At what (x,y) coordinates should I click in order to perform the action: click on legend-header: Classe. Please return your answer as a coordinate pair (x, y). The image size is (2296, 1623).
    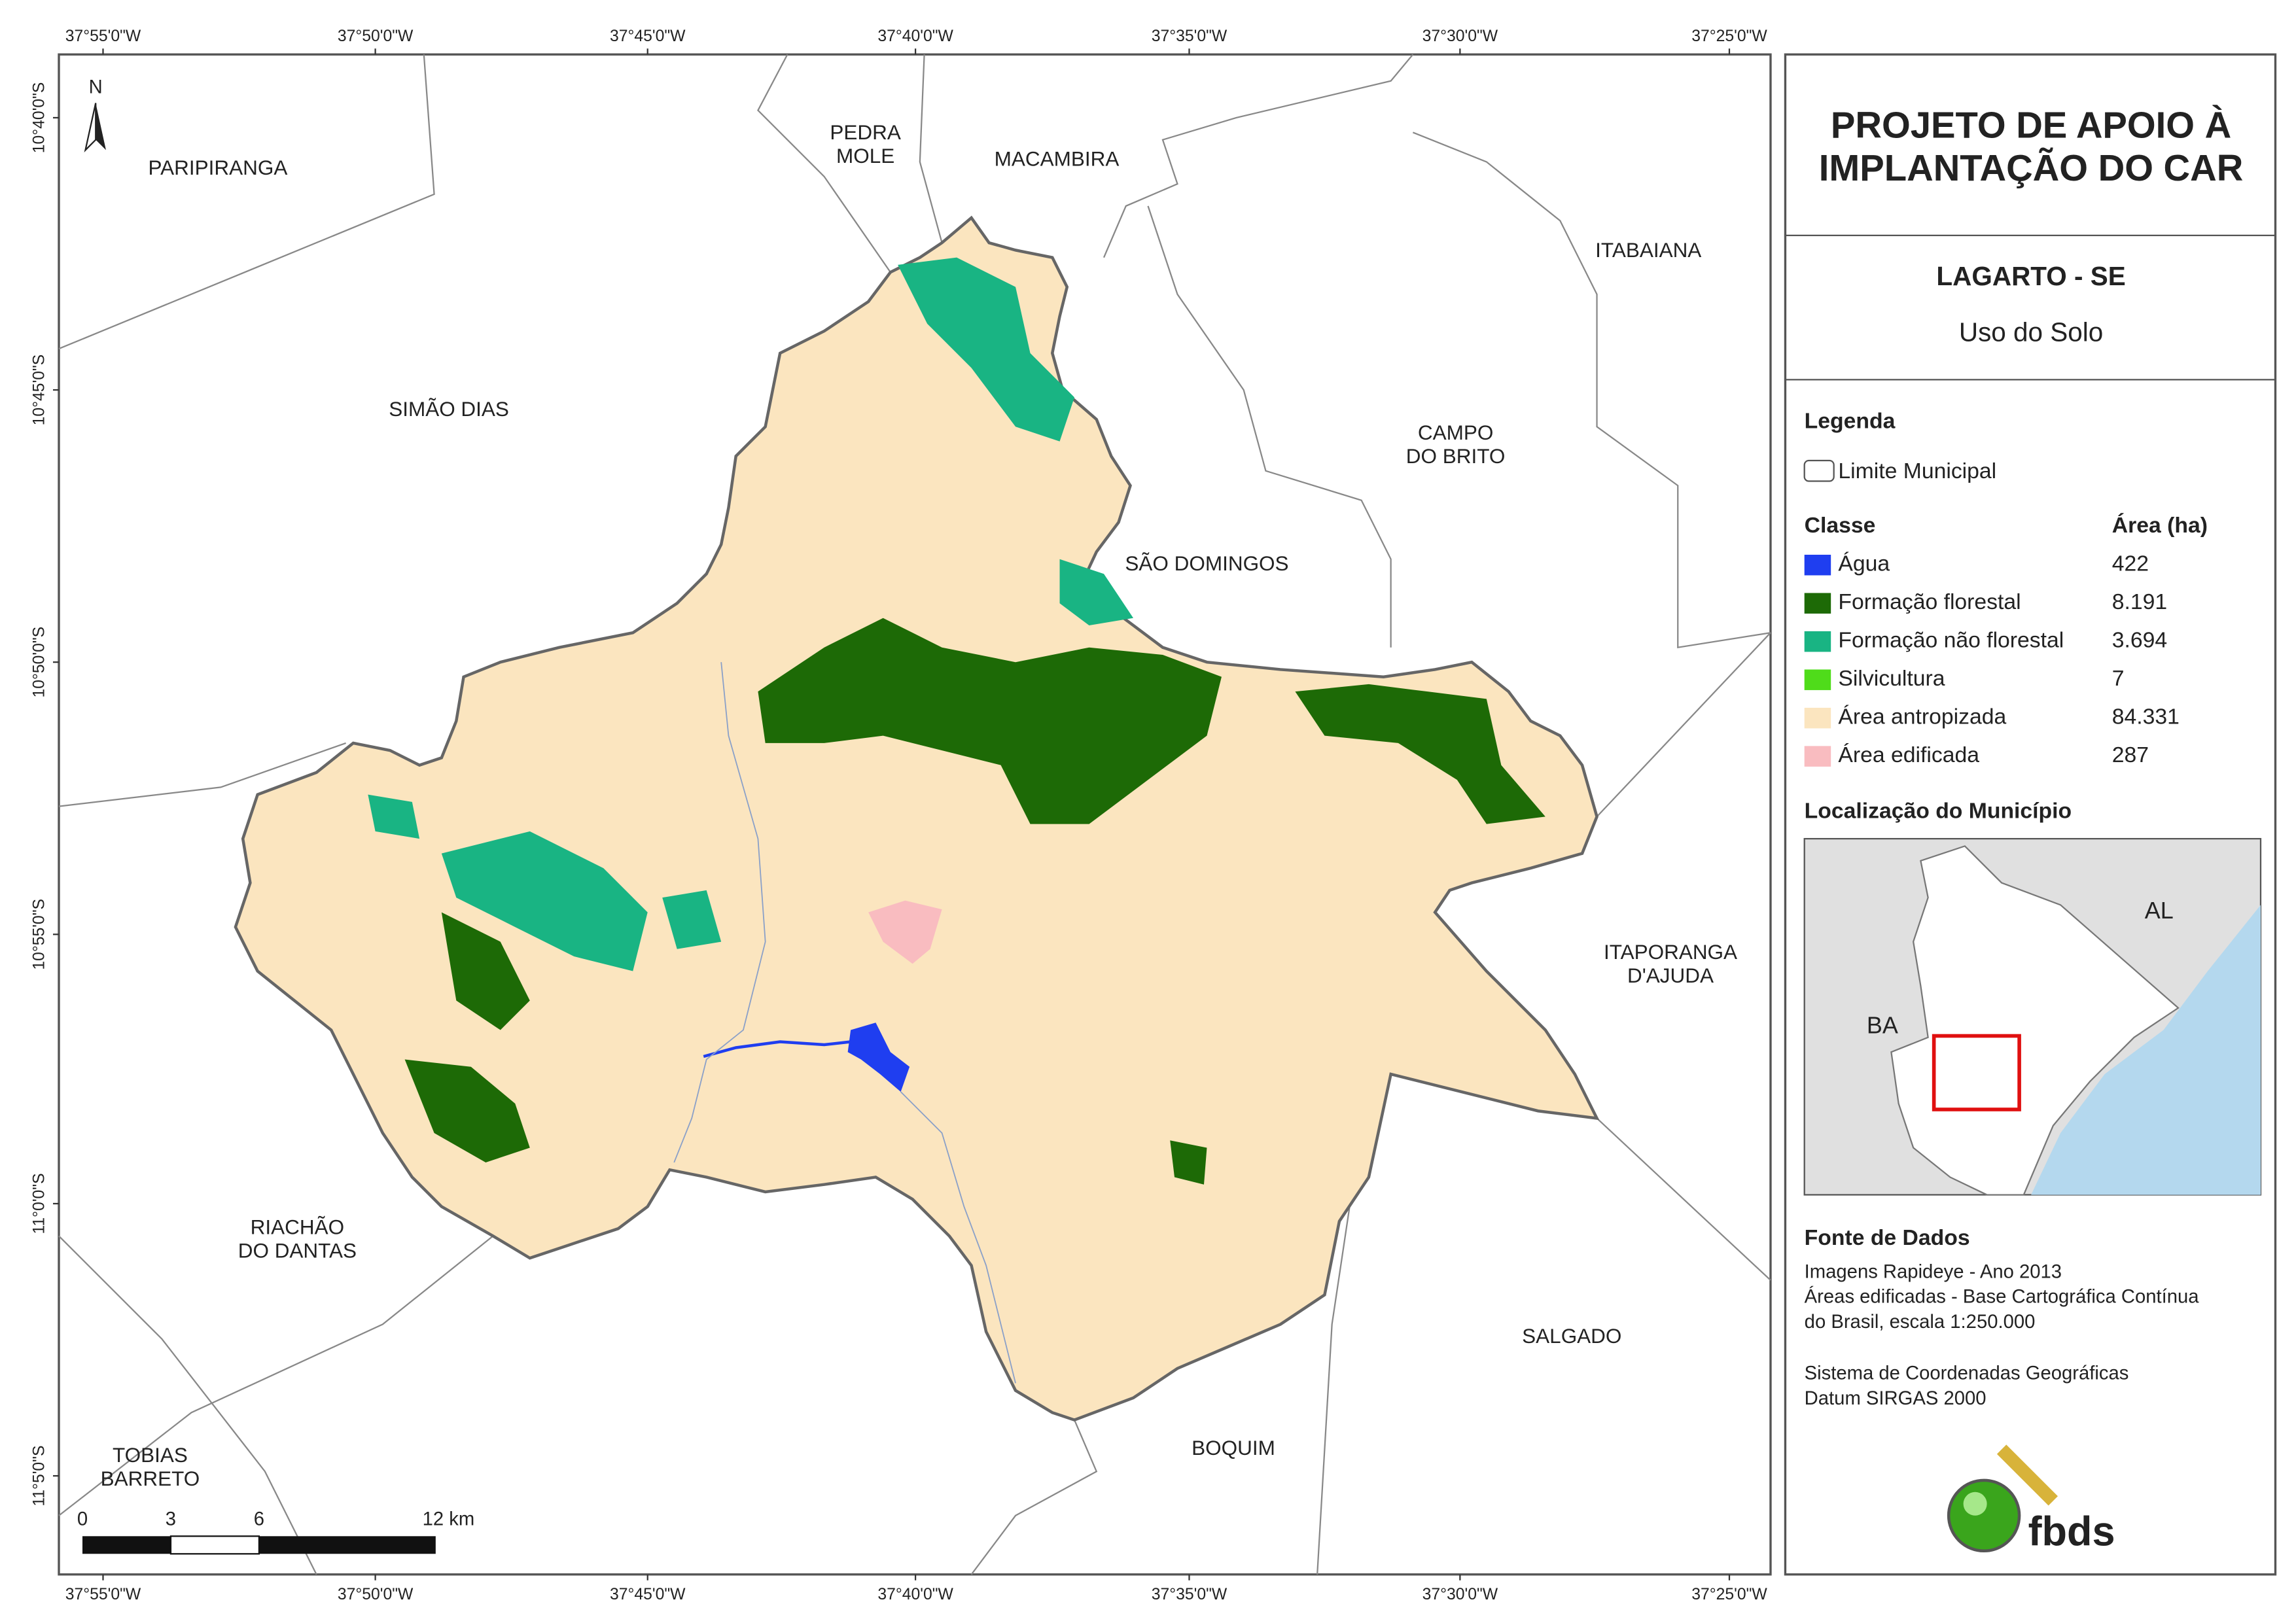
    Looking at the image, I should click on (1841, 526).